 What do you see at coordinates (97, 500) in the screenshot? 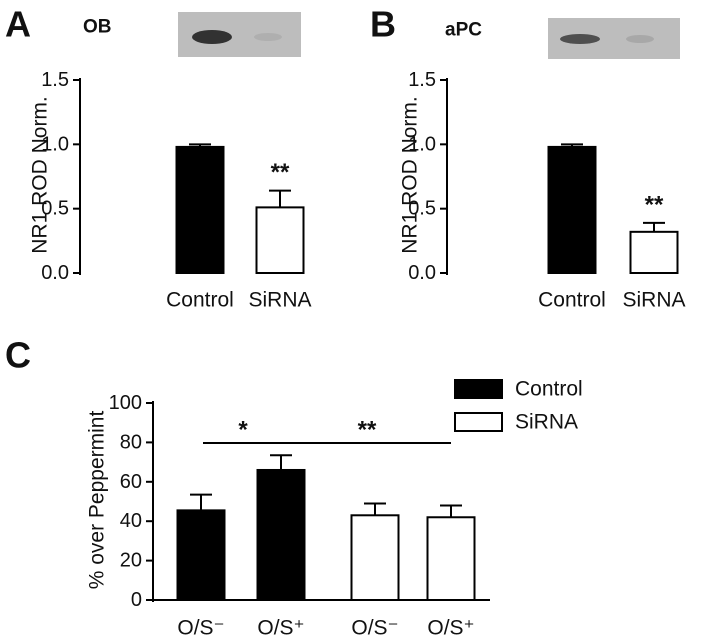
I see `y-axis-label: % over Peppermint` at bounding box center [97, 500].